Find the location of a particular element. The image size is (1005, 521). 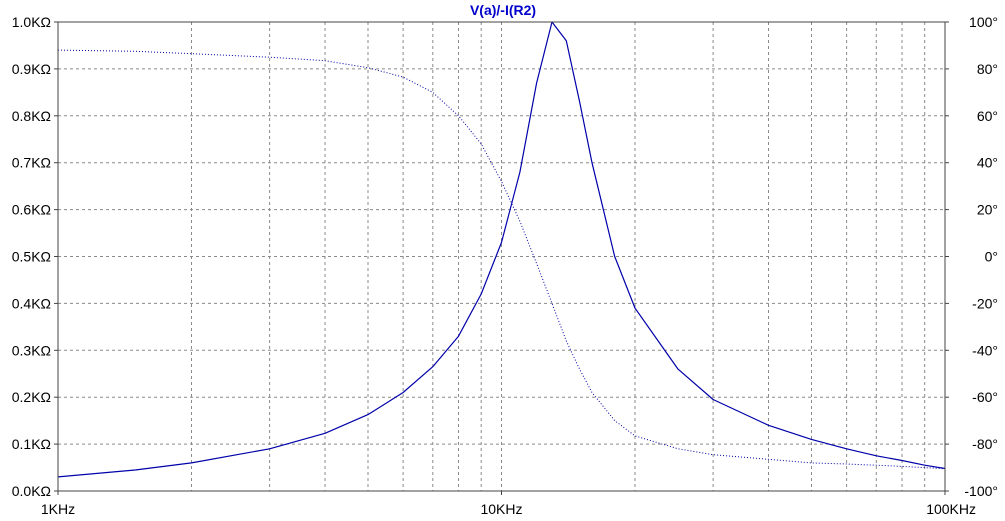

right-tick-label: -100° is located at coordinates (981, 491).